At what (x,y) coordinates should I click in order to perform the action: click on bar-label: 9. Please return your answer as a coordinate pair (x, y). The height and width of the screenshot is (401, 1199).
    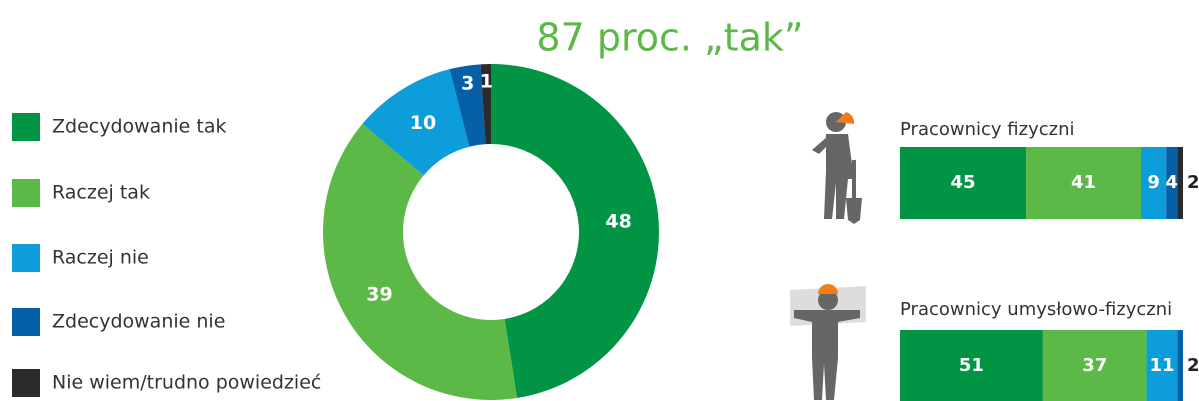
    Looking at the image, I should click on (1153, 182).